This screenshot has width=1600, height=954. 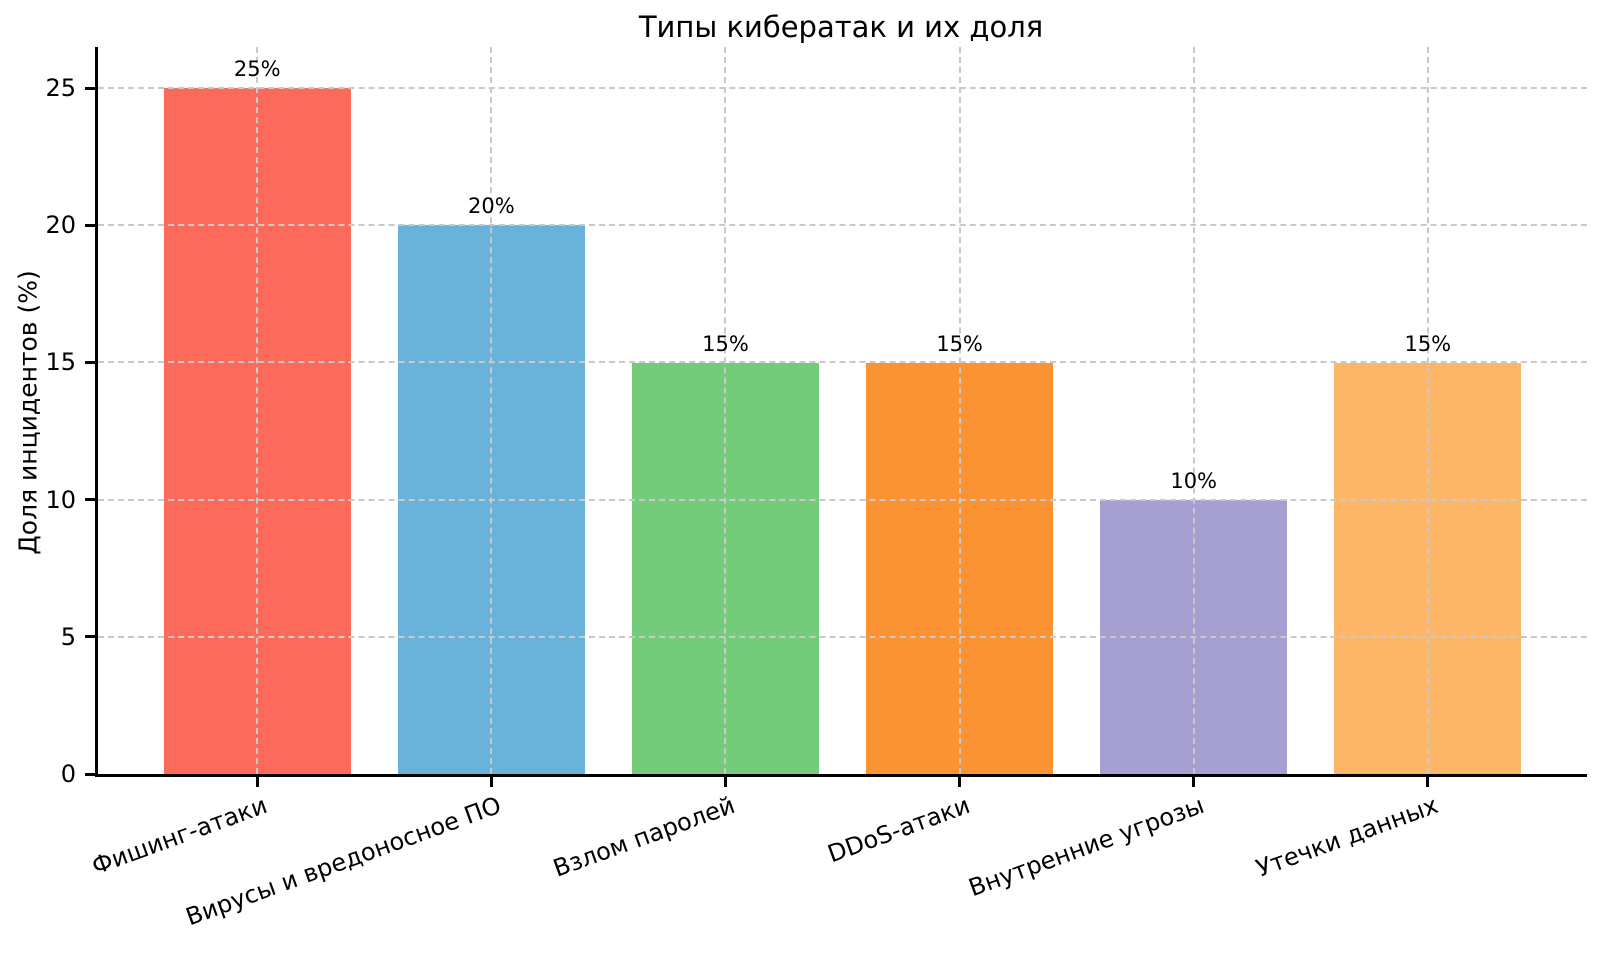 I want to click on chart-title: Типы кибератак и их доля, so click(x=841, y=27).